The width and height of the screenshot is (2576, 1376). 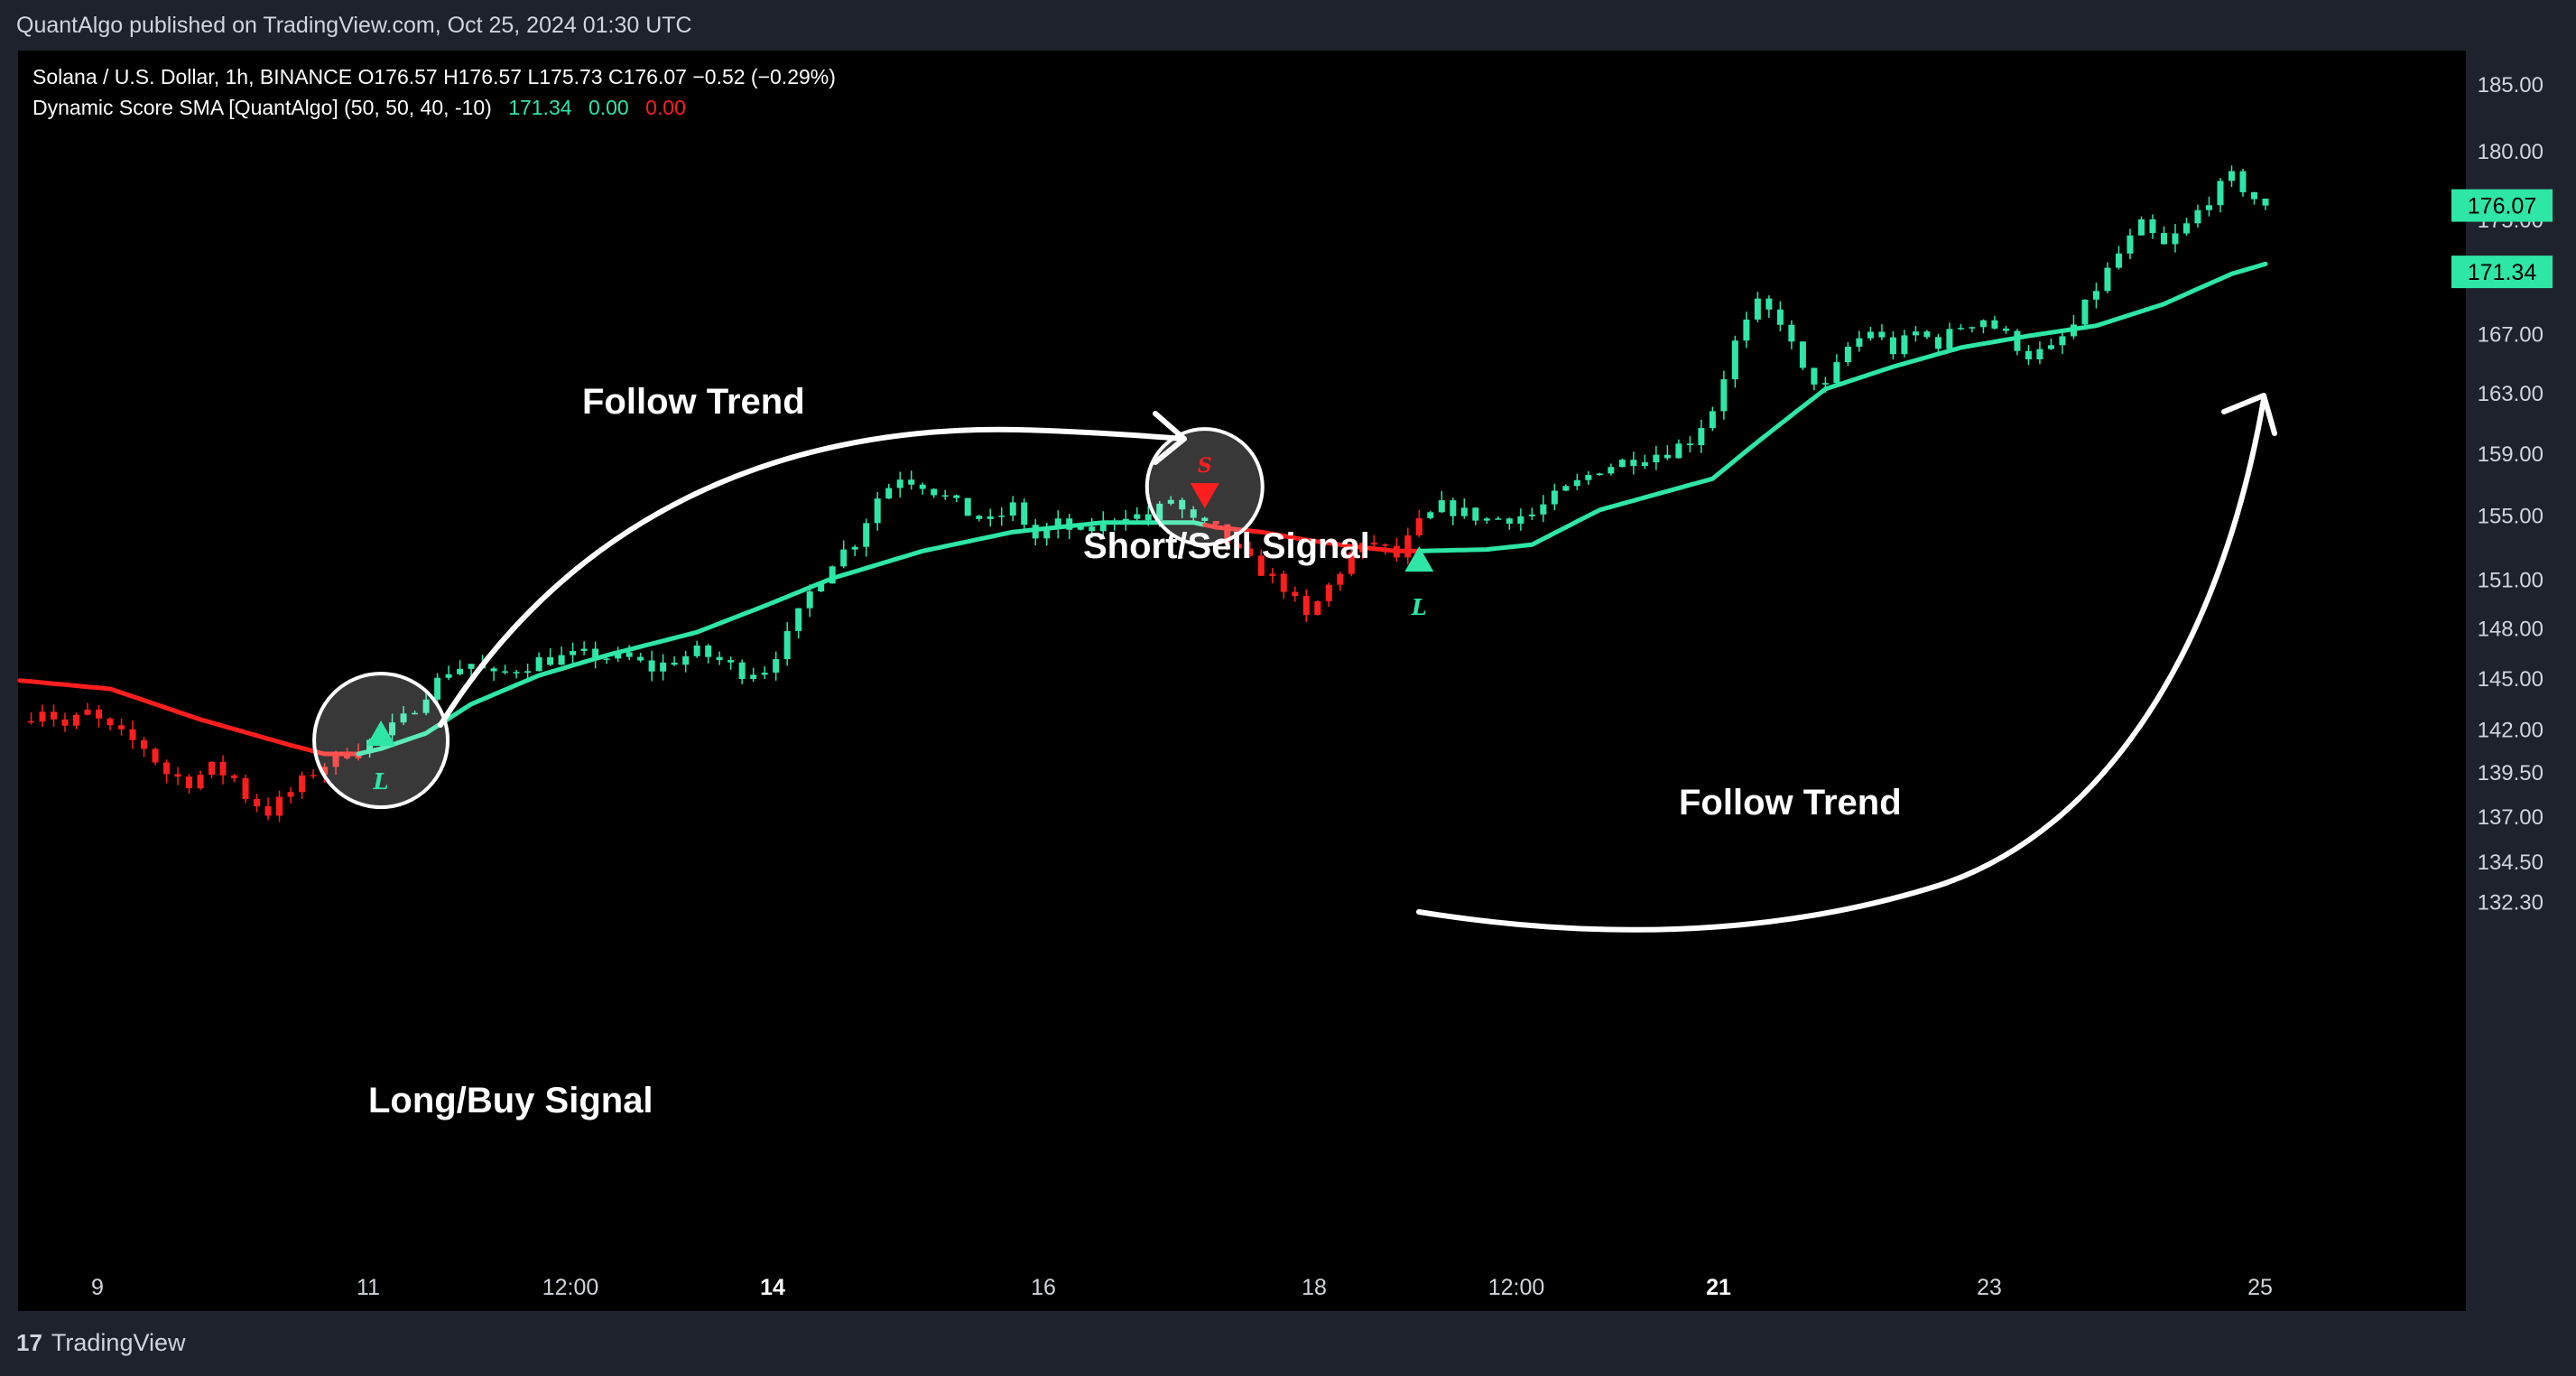 I want to click on tradingview-logo-icon: 17, so click(x=29, y=1342).